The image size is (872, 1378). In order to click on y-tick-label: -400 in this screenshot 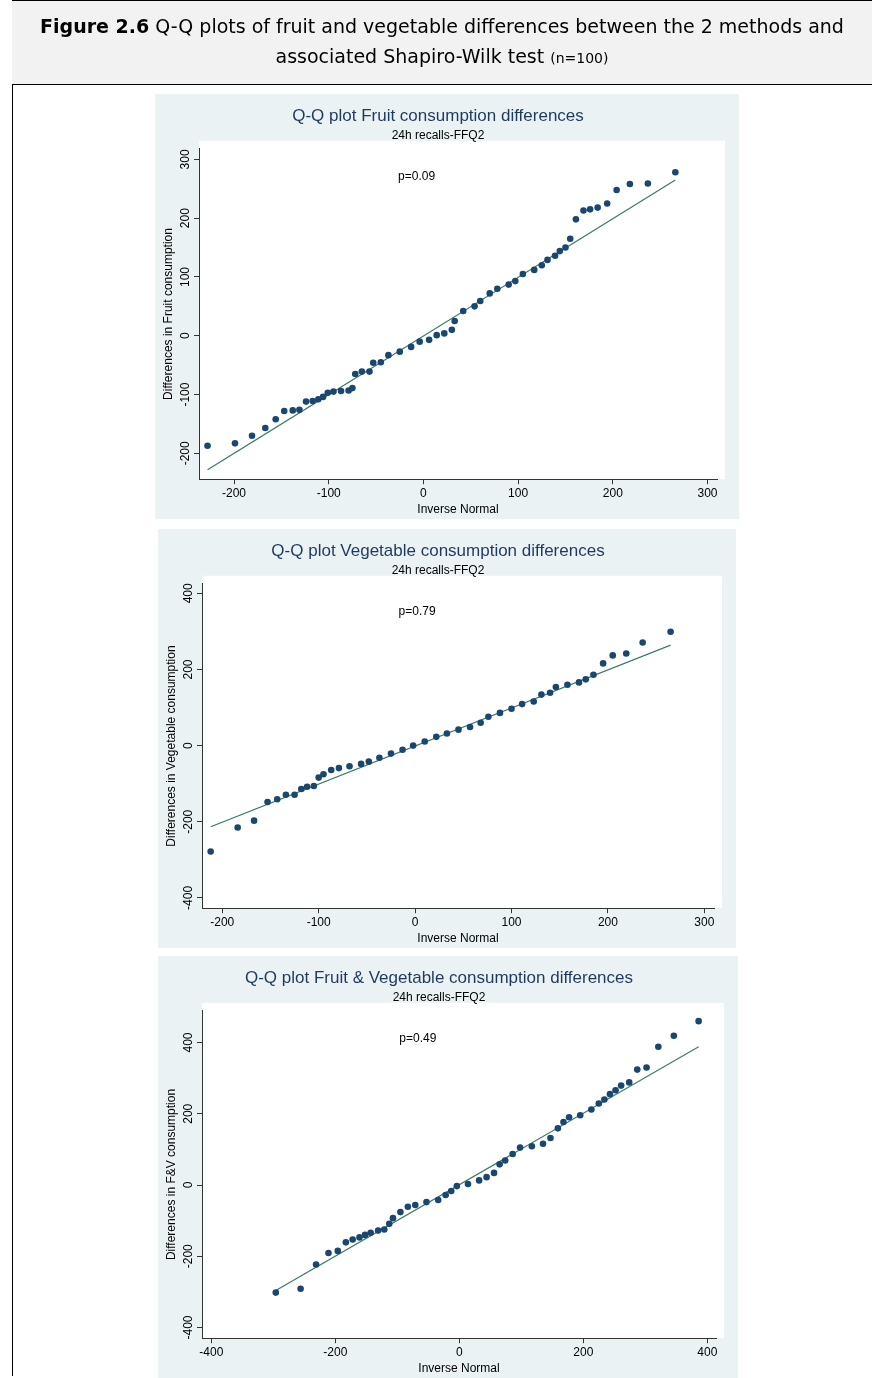, I will do `click(188, 1327)`.